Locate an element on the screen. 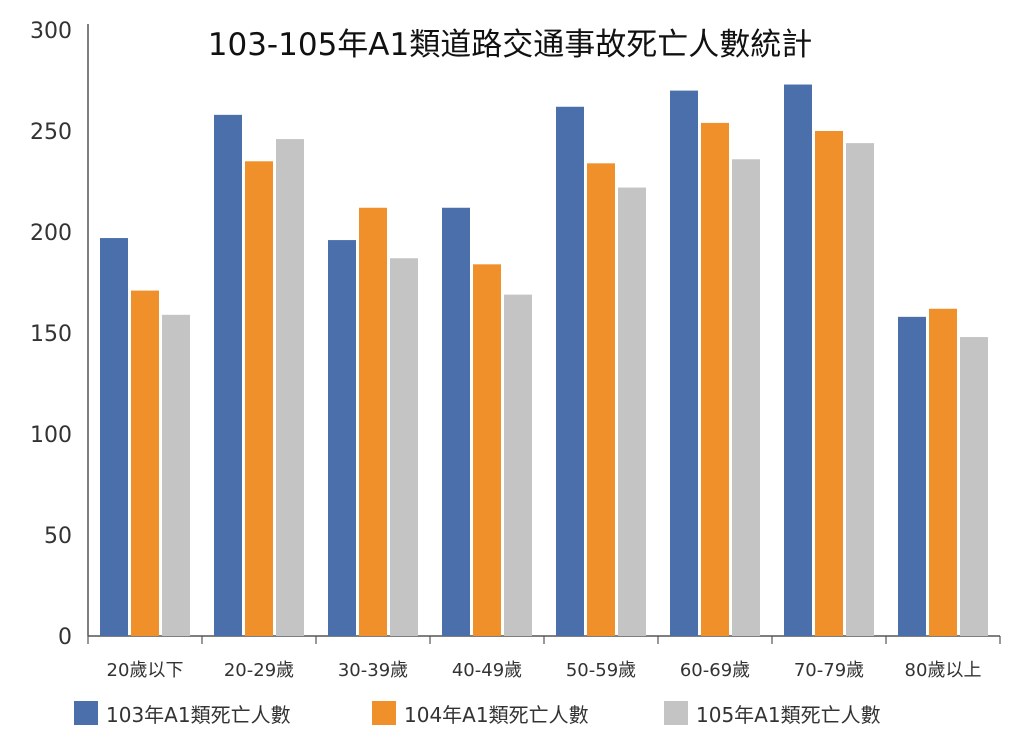 The width and height of the screenshot is (1024, 741). x-category-label: 50-59歲 is located at coordinates (601, 670).